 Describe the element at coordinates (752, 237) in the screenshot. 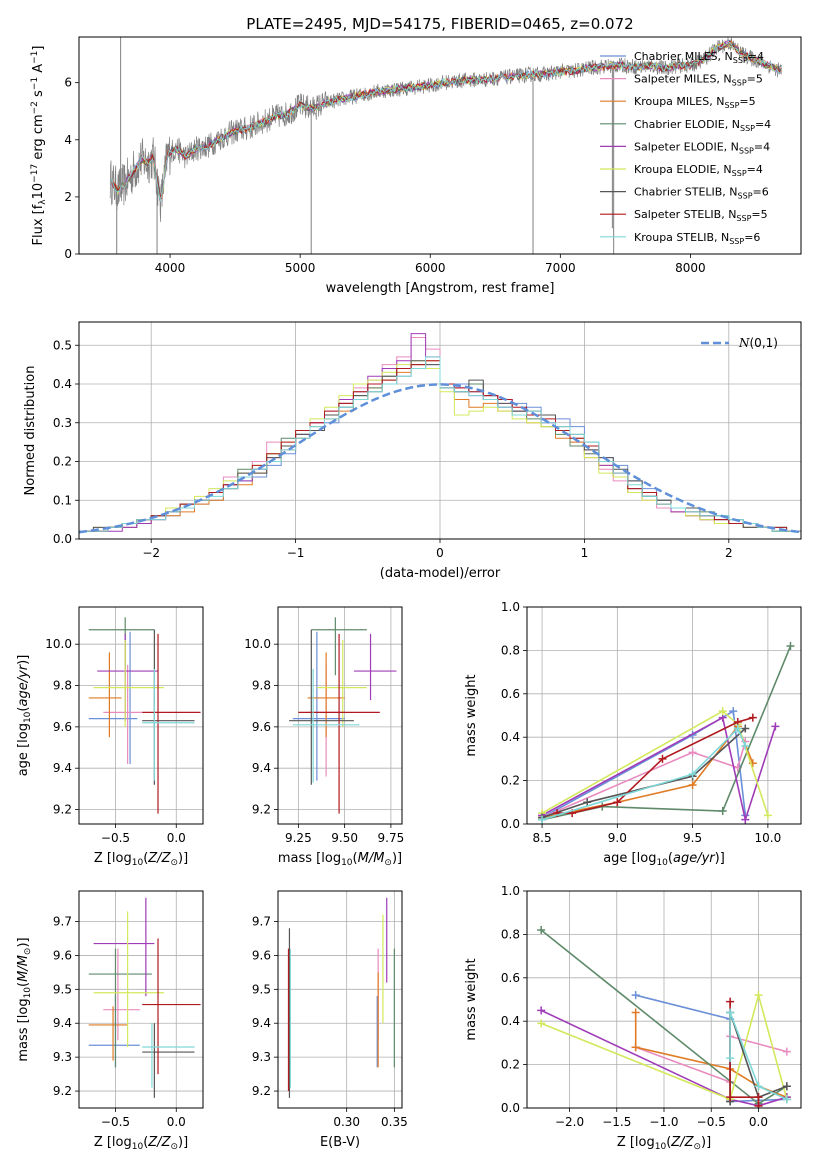

I see `legend-label-value: =6` at that location.